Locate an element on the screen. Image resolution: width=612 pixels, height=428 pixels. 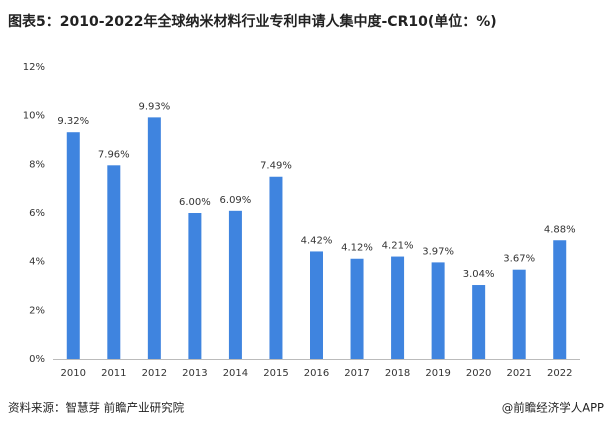
value-label: 4.42% is located at coordinates (317, 240).